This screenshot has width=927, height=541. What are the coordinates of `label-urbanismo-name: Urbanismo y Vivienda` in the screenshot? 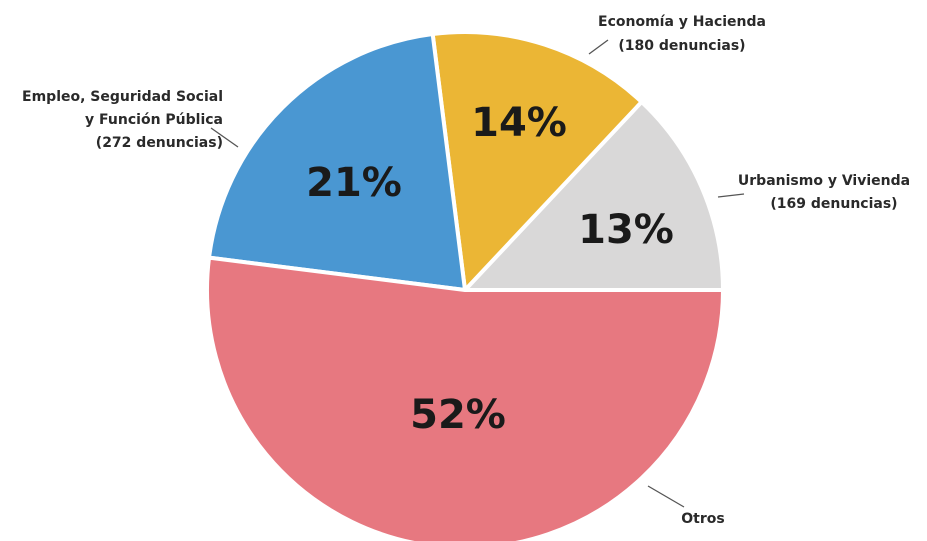 It's located at (824, 181).